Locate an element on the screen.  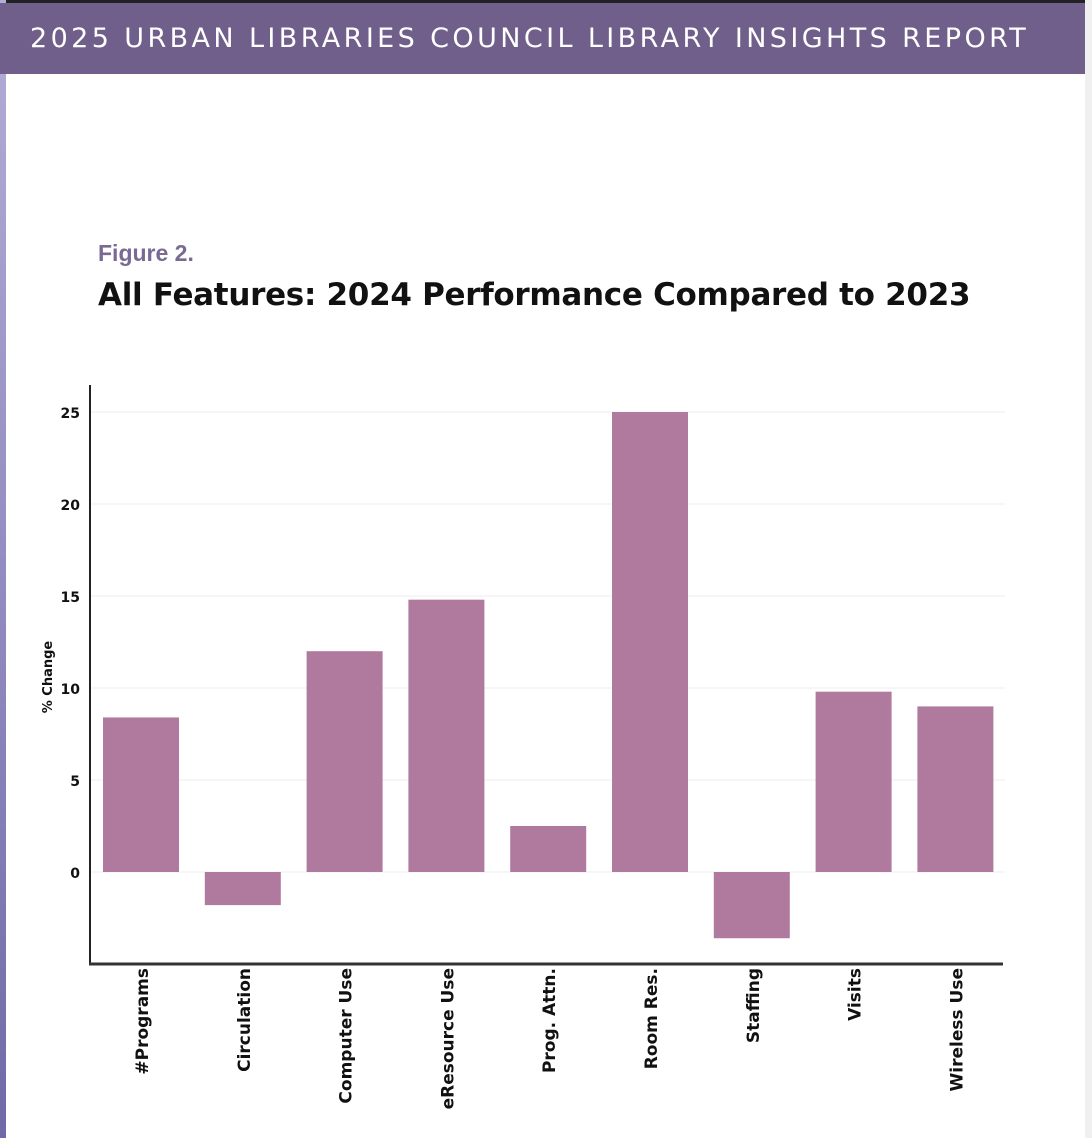
x-tick-label: Staffing is located at coordinates (754, 1005).